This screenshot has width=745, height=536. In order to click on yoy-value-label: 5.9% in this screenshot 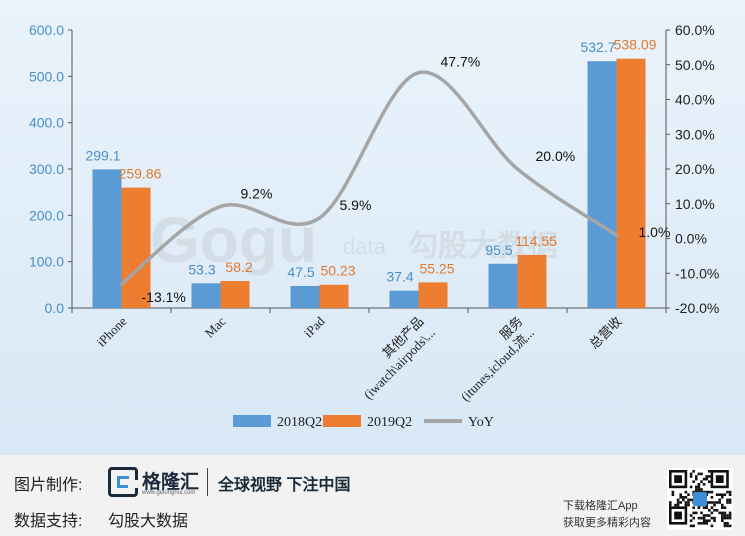, I will do `click(356, 205)`.